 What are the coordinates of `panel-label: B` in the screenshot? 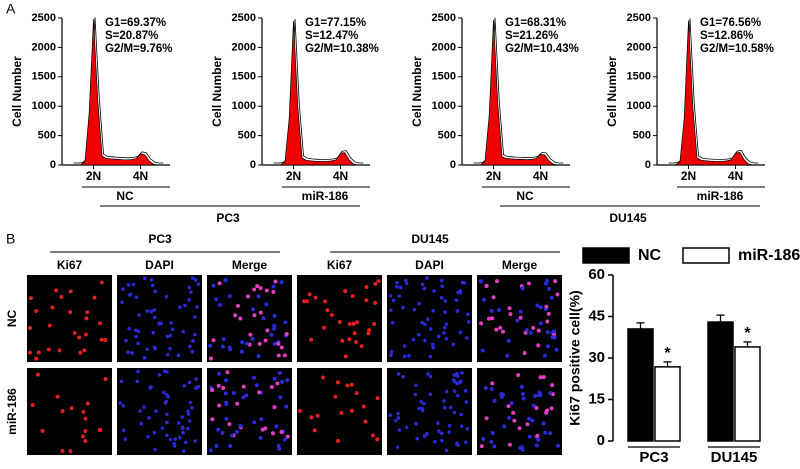 It's located at (10, 239).